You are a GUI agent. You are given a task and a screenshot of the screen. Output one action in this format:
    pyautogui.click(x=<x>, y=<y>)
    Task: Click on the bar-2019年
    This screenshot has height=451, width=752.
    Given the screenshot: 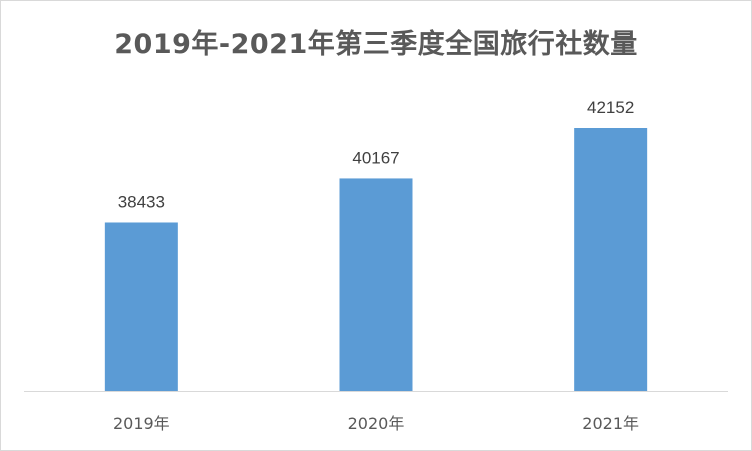 What is the action you would take?
    pyautogui.click(x=141, y=306)
    